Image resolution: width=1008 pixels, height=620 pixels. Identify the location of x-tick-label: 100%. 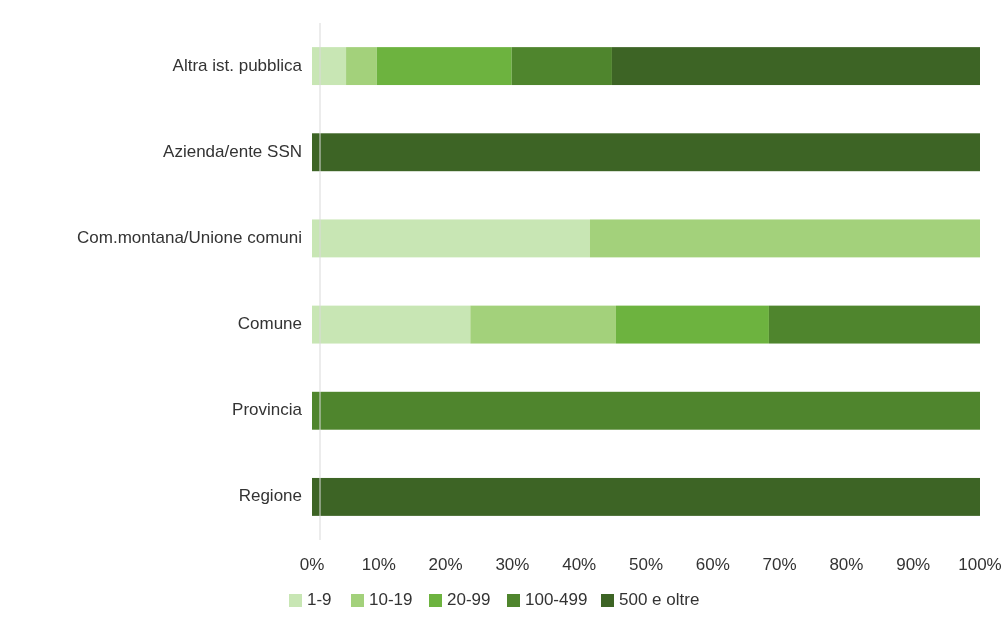
(980, 564).